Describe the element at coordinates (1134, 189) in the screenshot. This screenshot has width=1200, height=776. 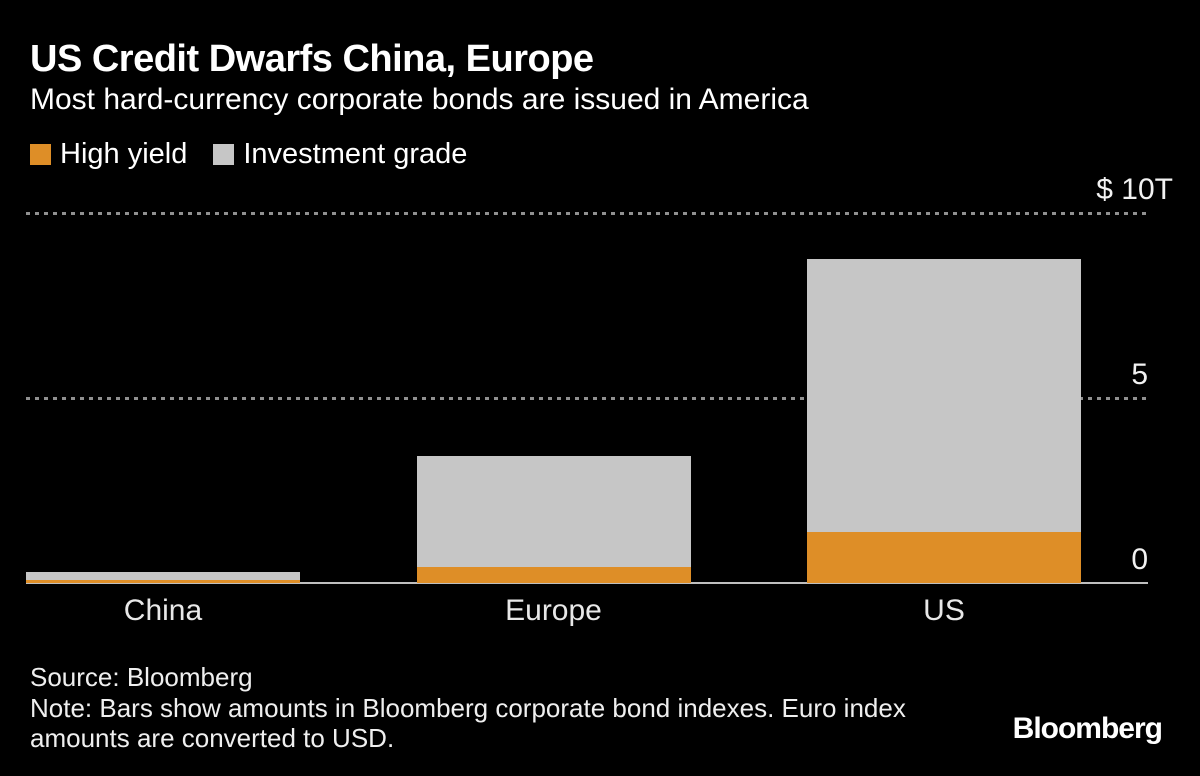
I see `y-tick-label-10: $ 10T` at that location.